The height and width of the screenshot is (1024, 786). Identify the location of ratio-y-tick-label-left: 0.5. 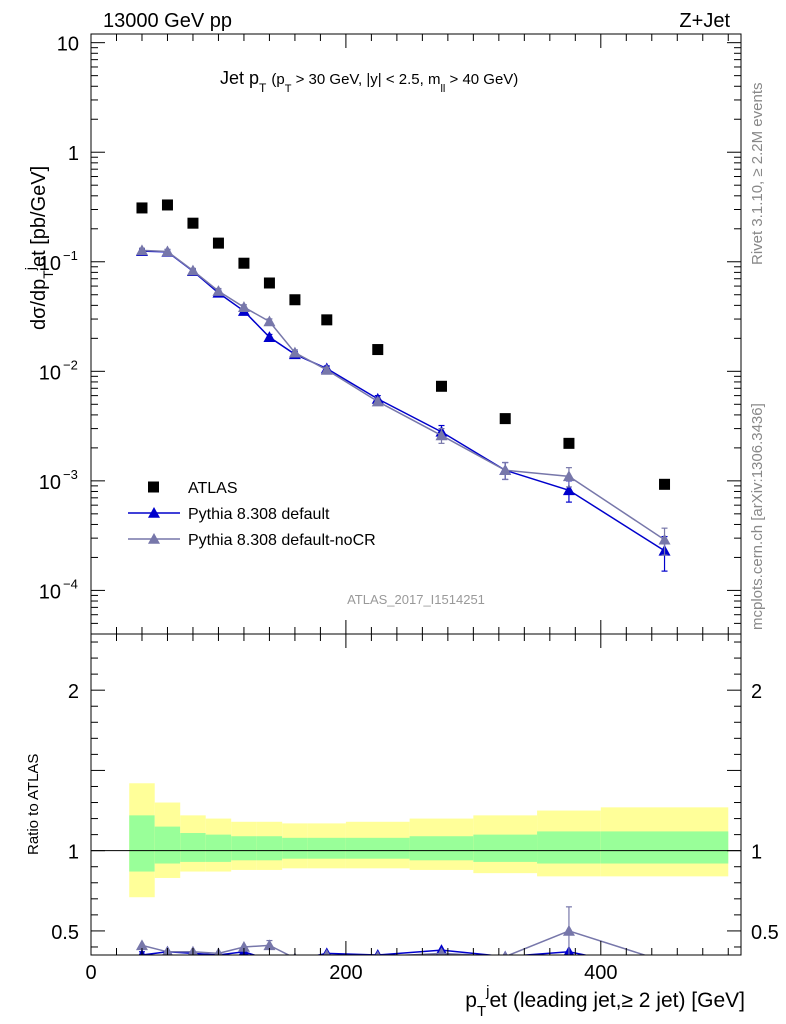
(65, 933).